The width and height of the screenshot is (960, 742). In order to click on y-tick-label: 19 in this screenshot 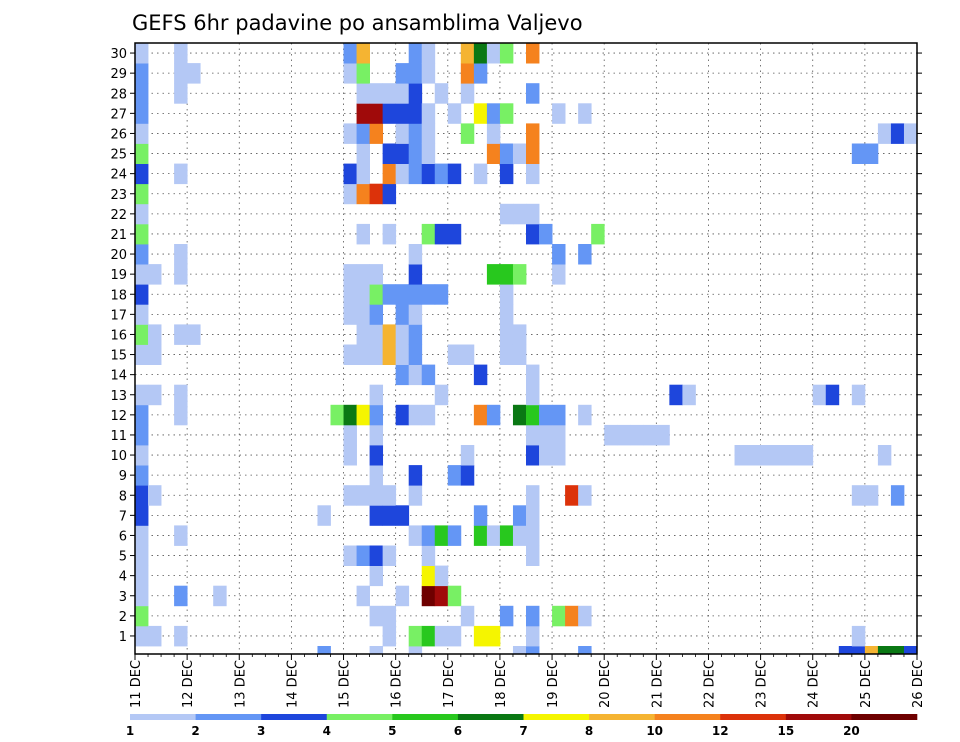, I will do `click(118, 275)`.